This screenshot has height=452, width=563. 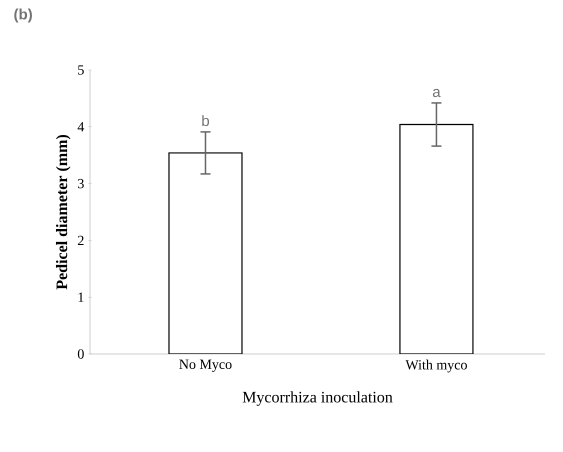 What do you see at coordinates (317, 398) in the screenshot?
I see `x-axis-title: Mycorrhiza inoculation` at bounding box center [317, 398].